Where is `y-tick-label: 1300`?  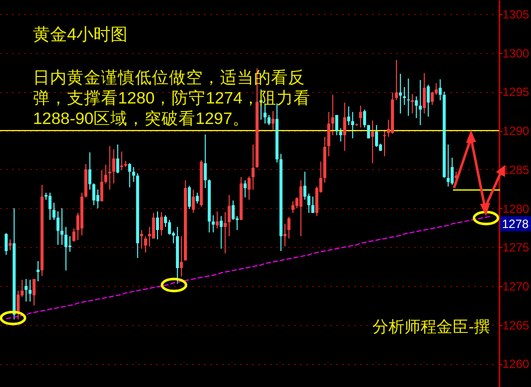 y-tick-label: 1300 is located at coordinates (516, 53).